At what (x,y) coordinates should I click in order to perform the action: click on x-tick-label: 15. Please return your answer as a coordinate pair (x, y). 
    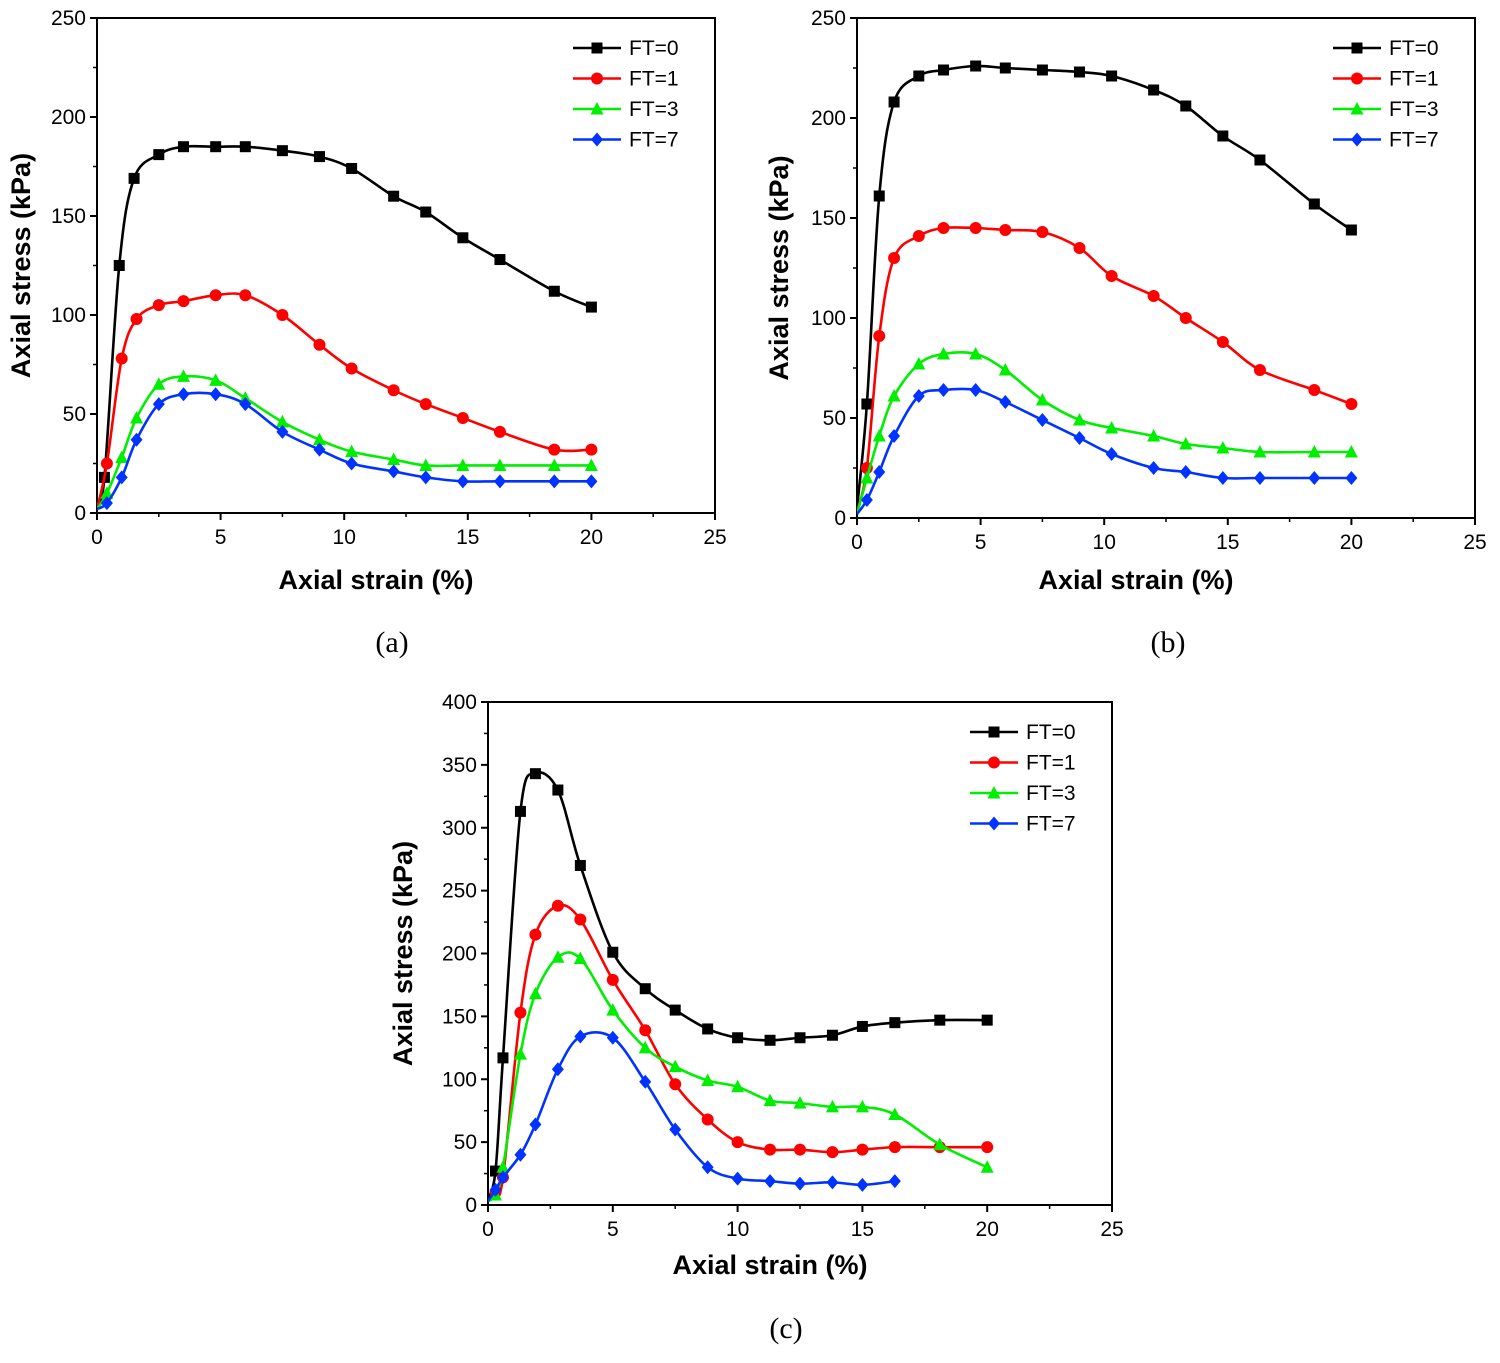
    Looking at the image, I should click on (467, 537).